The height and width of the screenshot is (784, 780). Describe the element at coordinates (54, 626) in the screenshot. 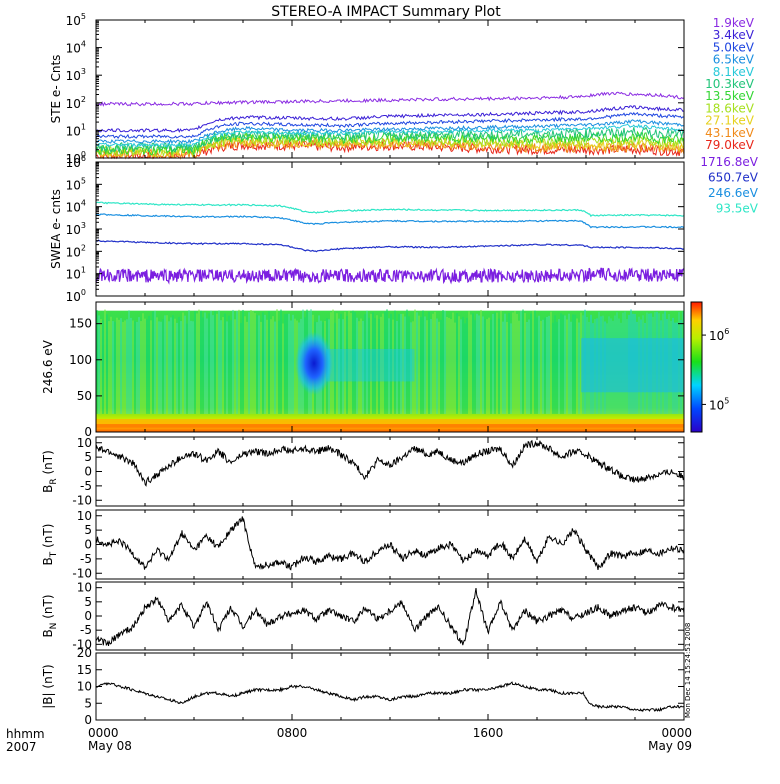

I see `y-axis-label-sub: N` at that location.